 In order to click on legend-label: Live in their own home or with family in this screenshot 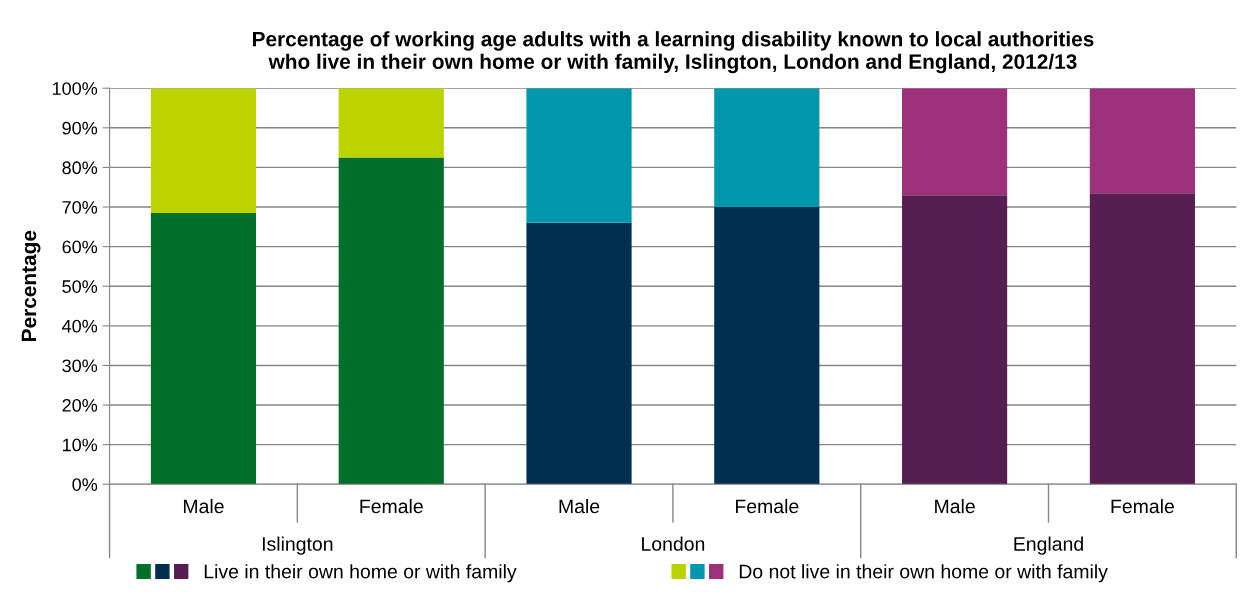, I will do `click(360, 573)`.